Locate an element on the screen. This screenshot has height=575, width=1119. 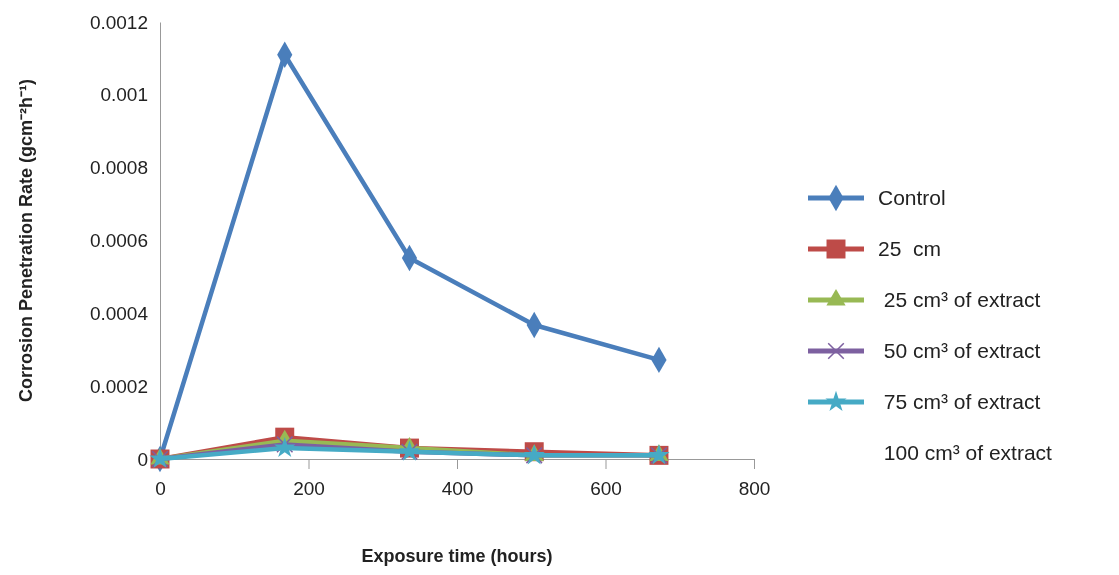
y-tick-label: 0.0006 is located at coordinates (118, 241).